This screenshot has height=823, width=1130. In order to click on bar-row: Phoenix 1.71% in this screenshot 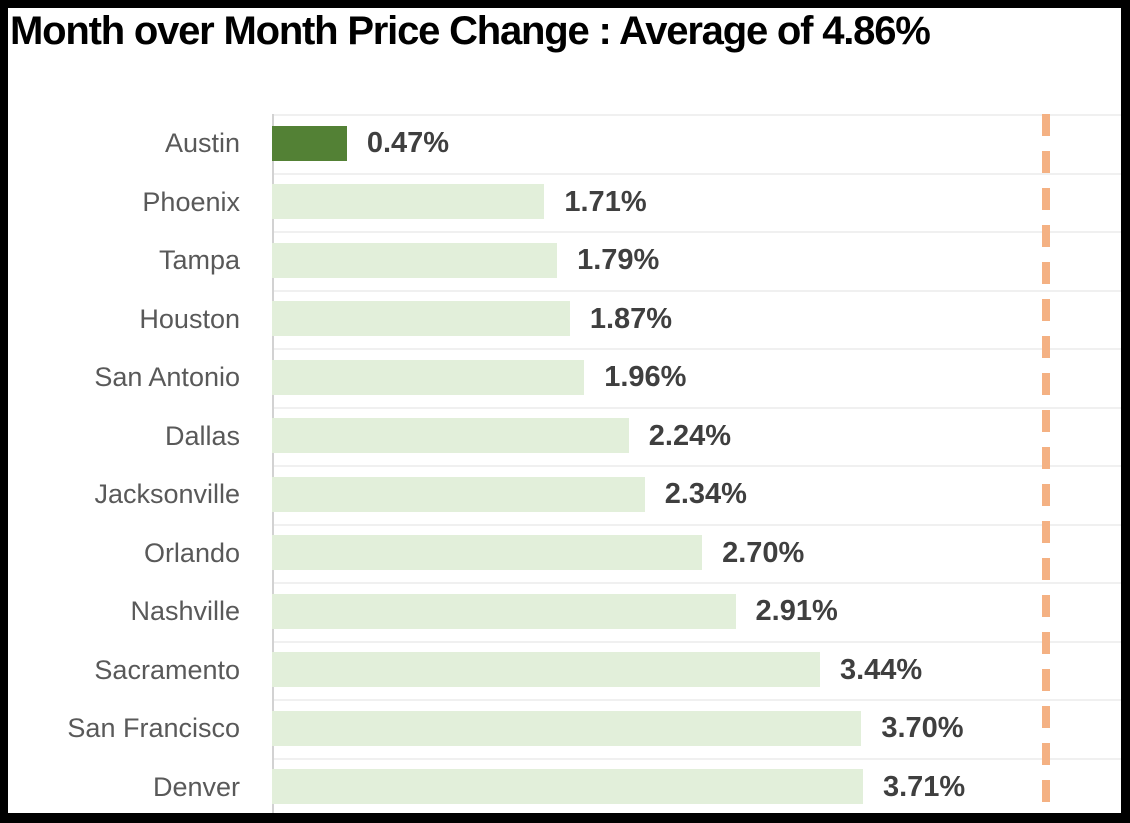, I will do `click(564, 202)`.